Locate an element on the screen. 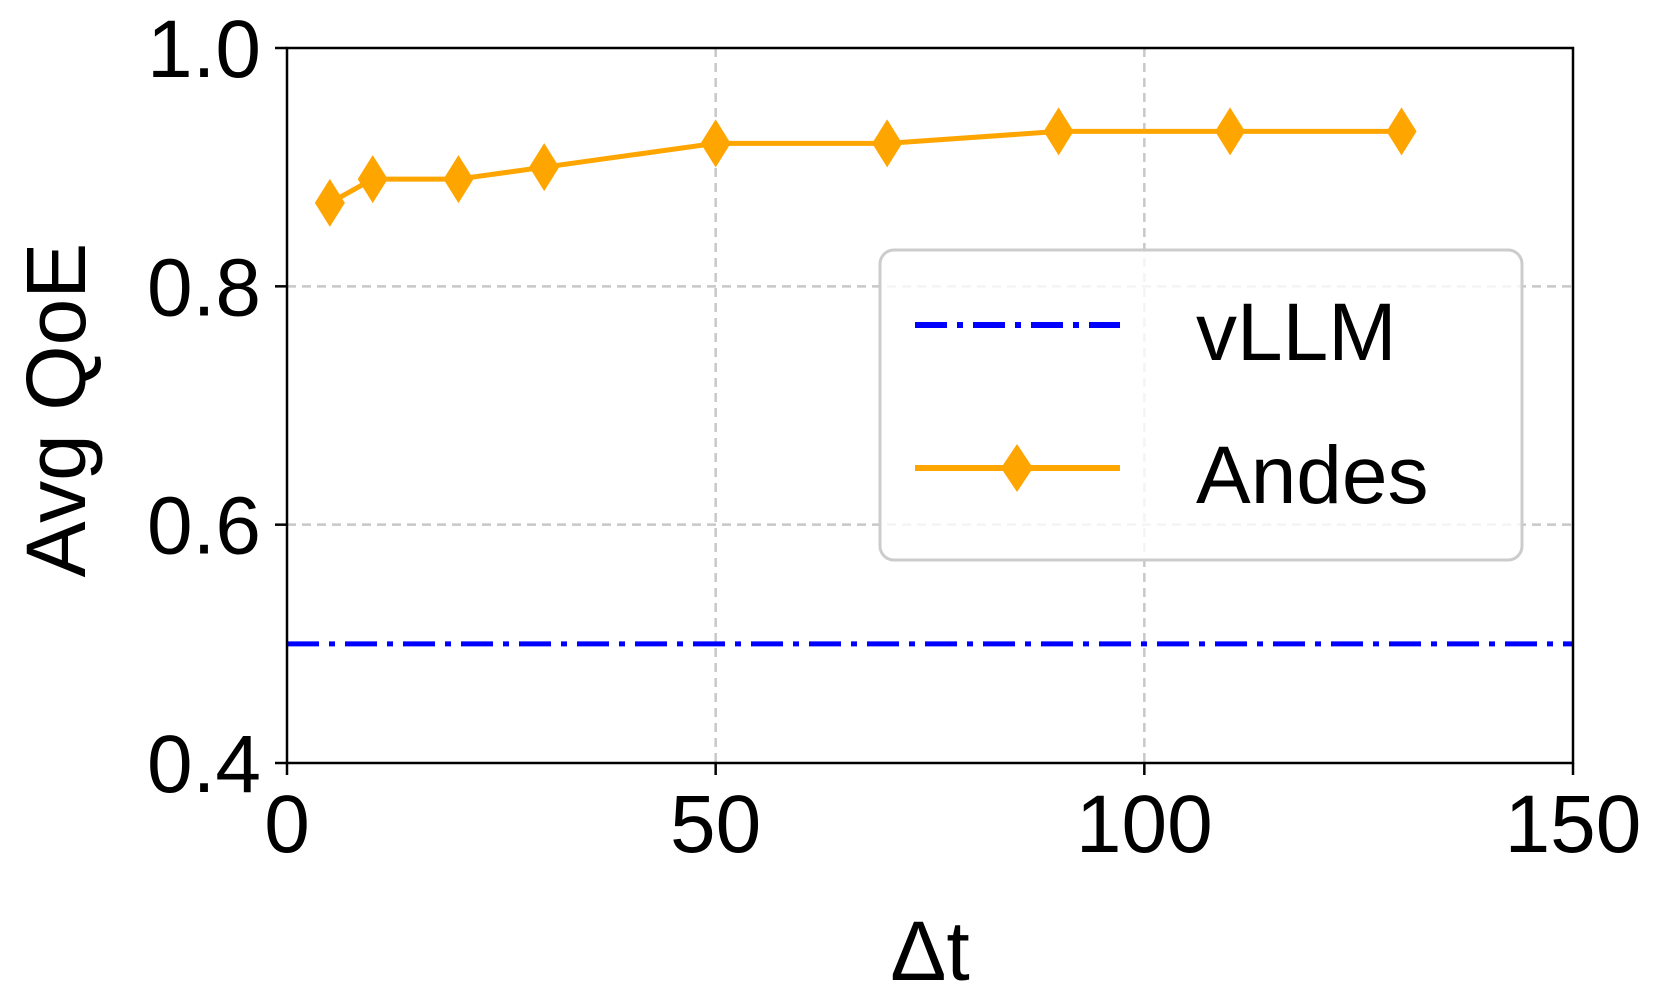 Image resolution: width=1661 pixels, height=997 pixels. legend: vLLM Andes is located at coordinates (1201, 405).